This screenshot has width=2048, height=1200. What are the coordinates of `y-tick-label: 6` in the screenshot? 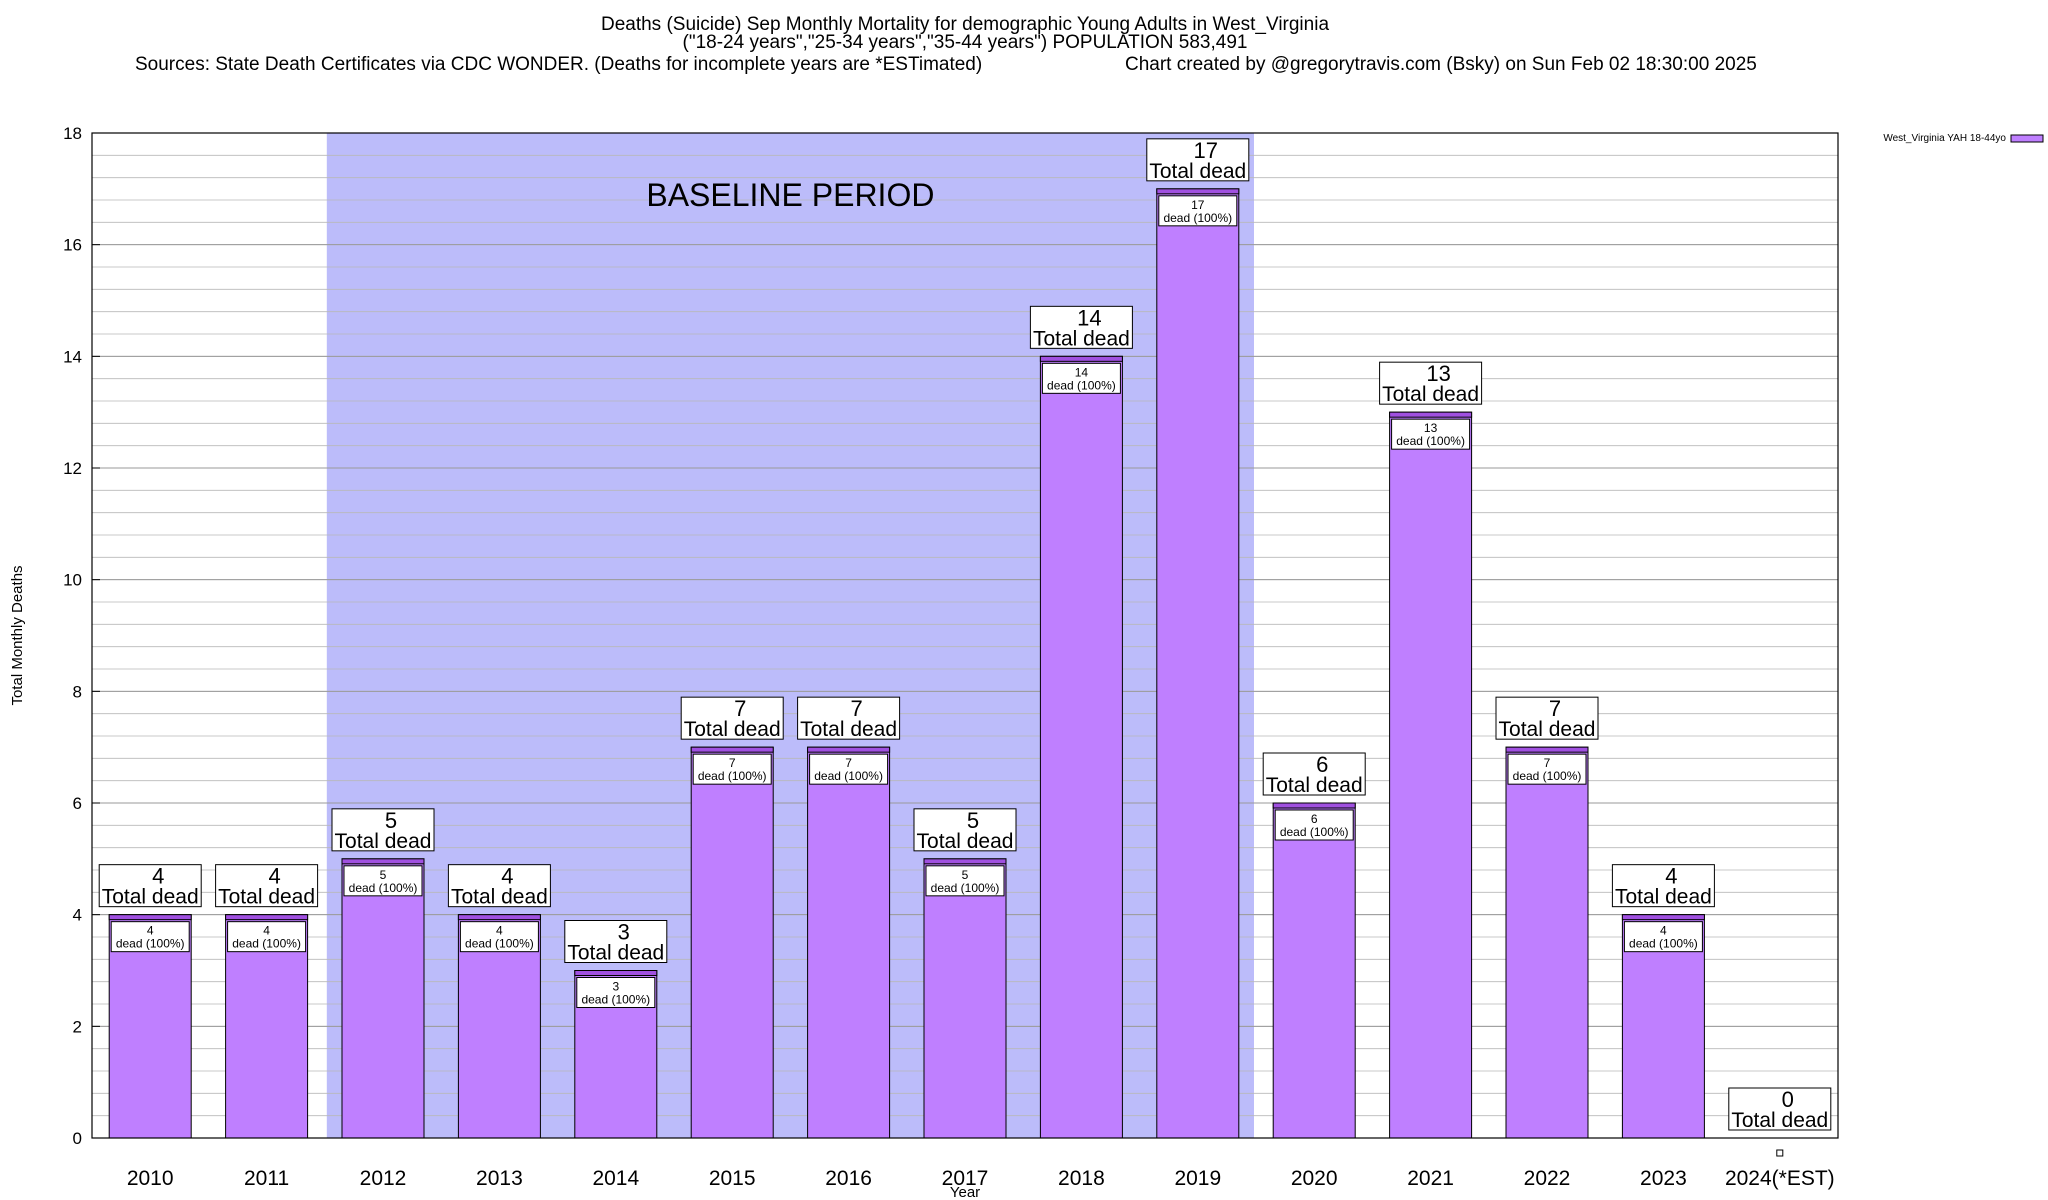 It's located at (77, 803).